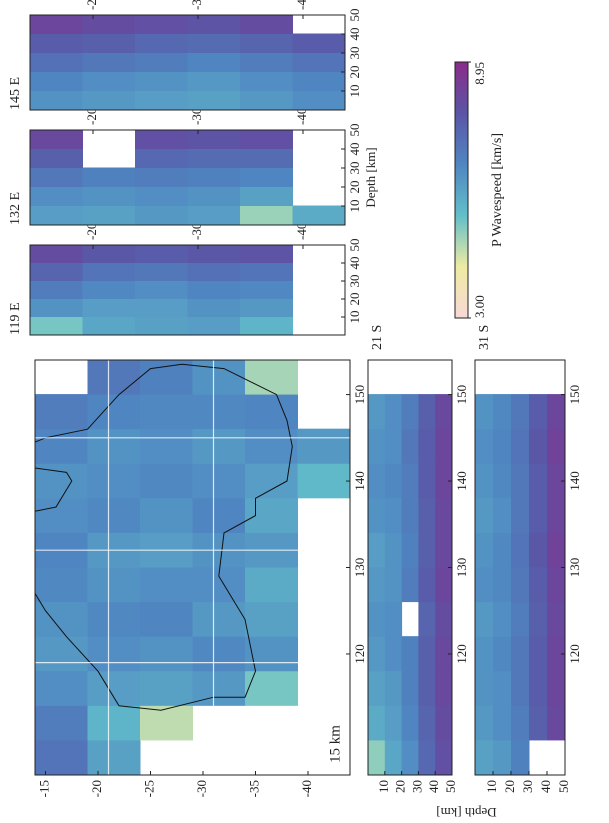 This screenshot has width=609, height=823. Describe the element at coordinates (450, 786) in the screenshot. I see `y-tick-label: 50` at that location.